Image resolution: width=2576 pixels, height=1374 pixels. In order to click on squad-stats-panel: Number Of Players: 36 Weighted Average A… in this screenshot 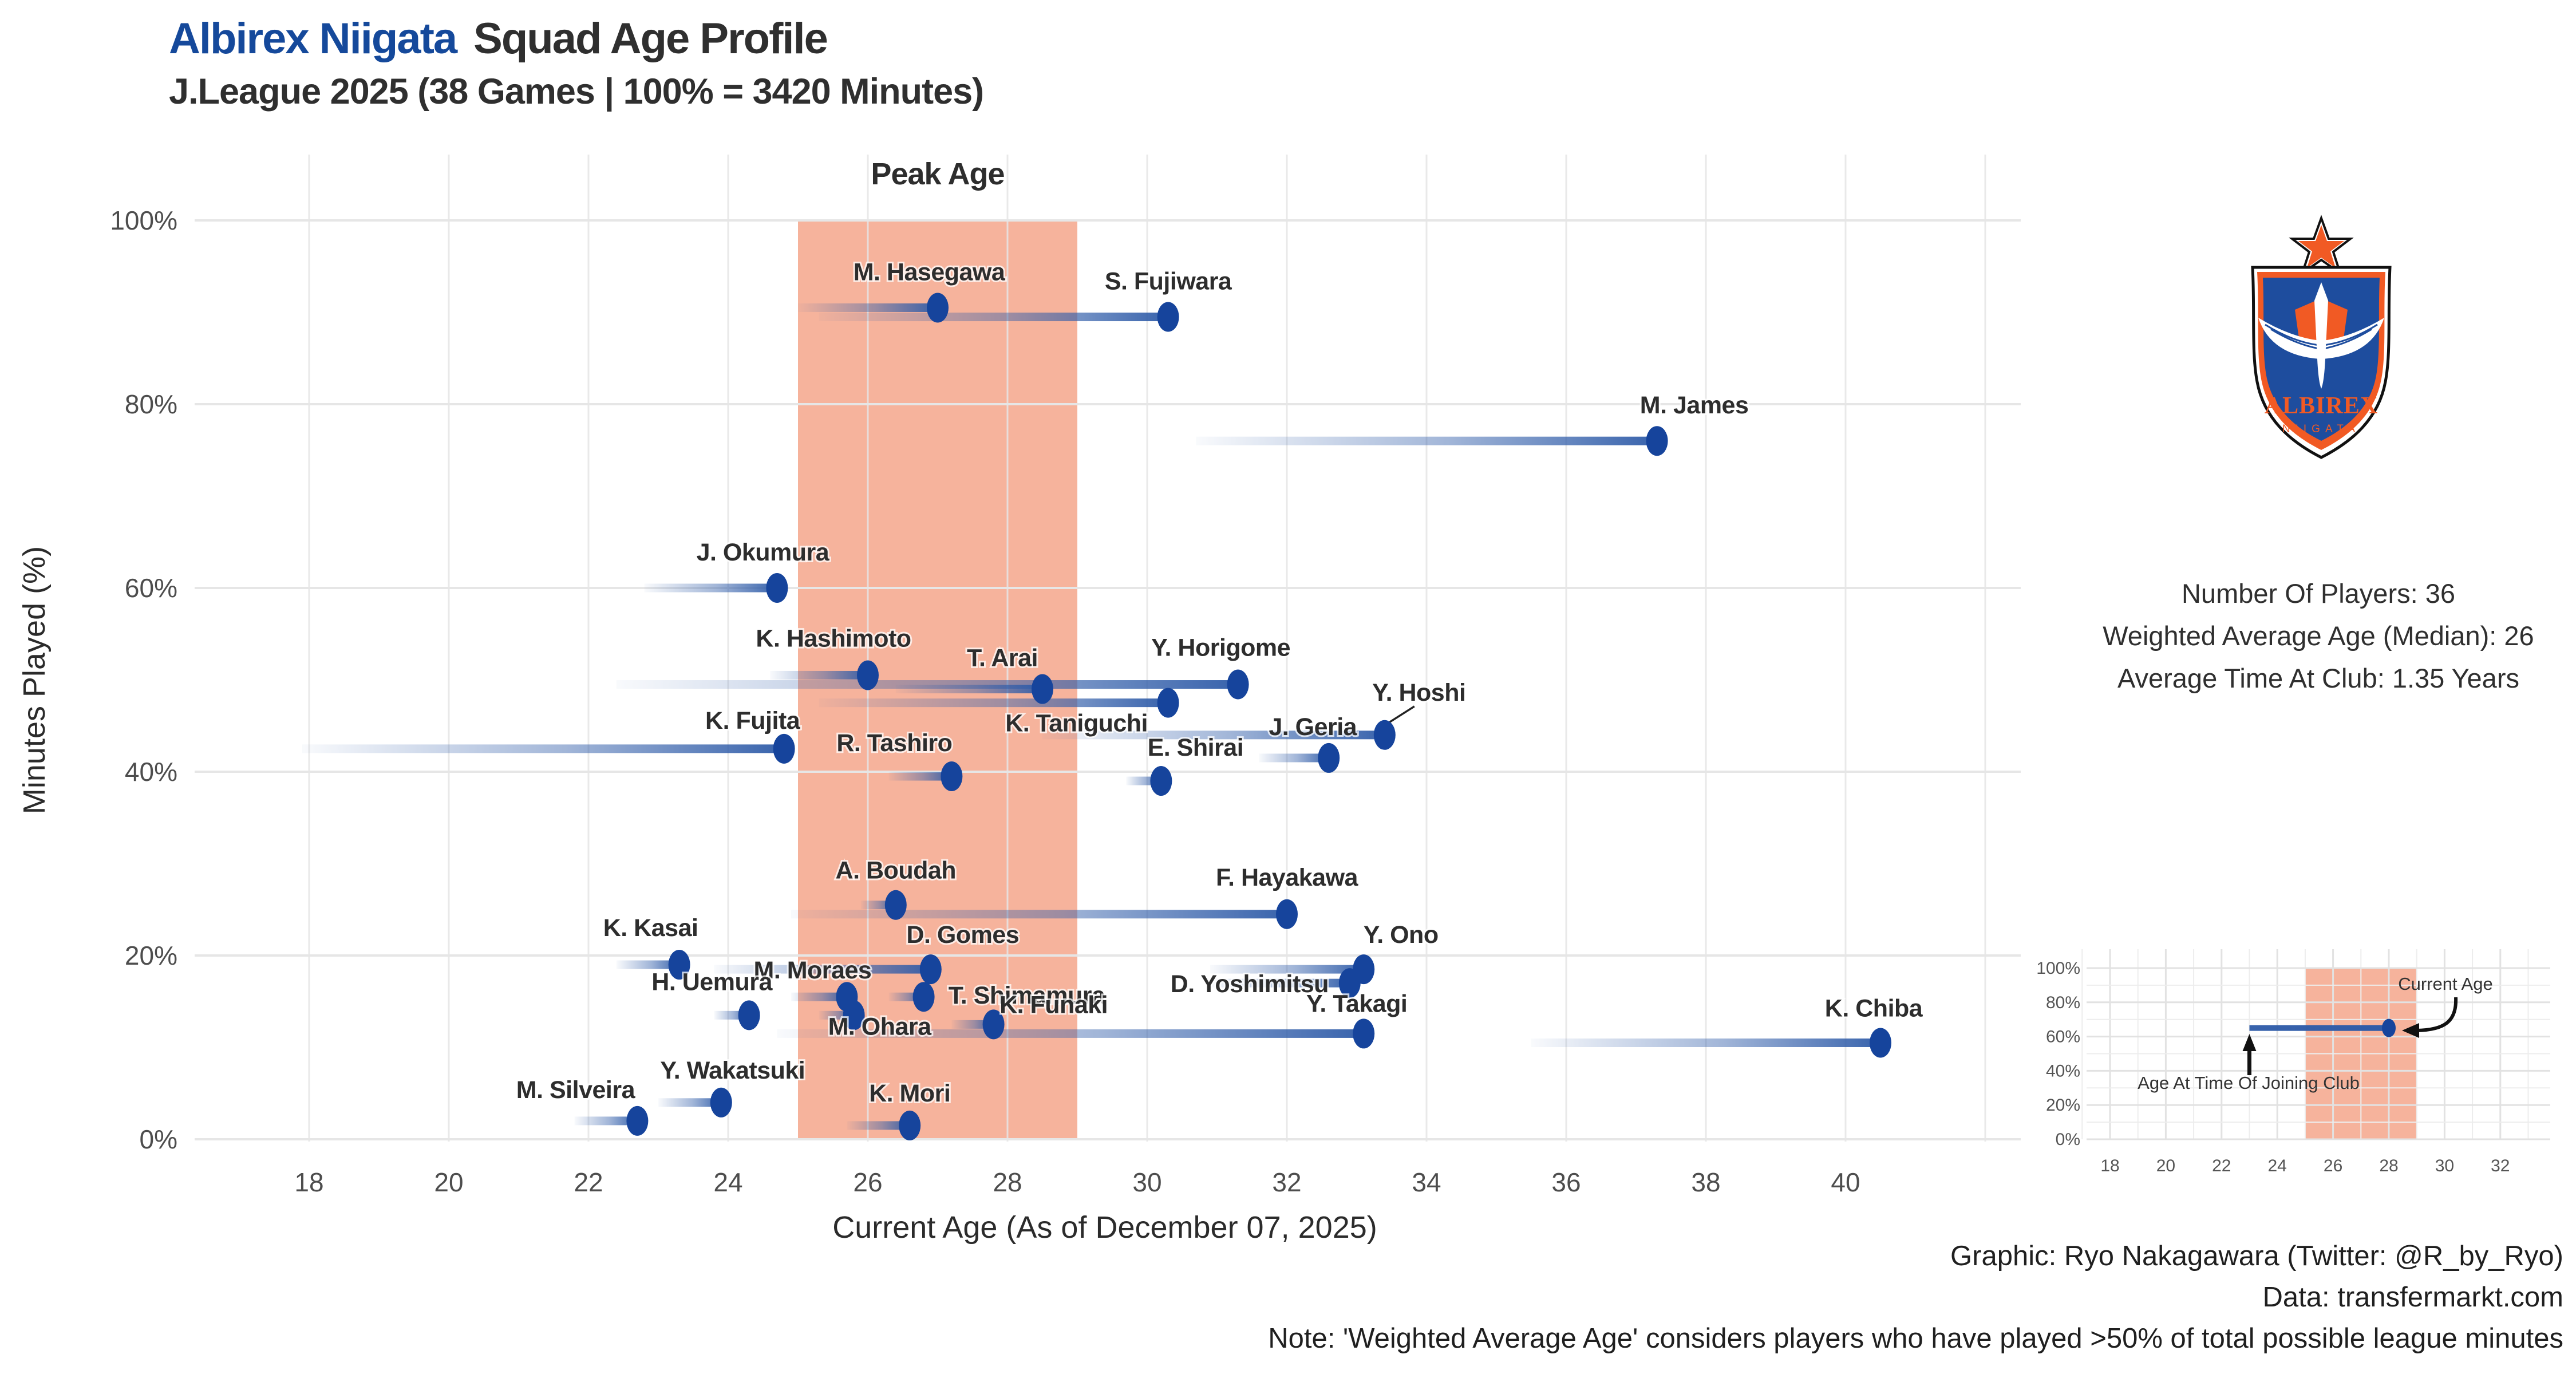, I will do `click(2312, 636)`.